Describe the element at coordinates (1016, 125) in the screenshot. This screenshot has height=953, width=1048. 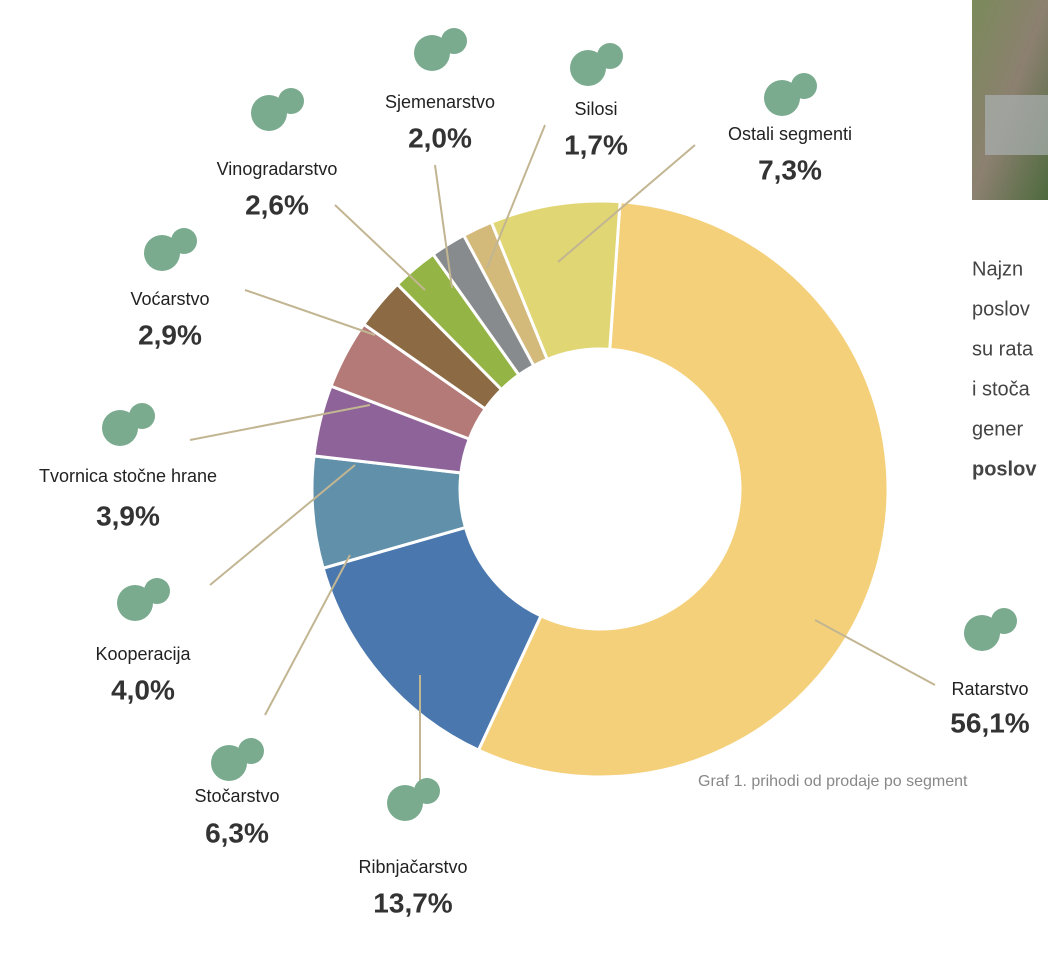
I see `photo-building` at that location.